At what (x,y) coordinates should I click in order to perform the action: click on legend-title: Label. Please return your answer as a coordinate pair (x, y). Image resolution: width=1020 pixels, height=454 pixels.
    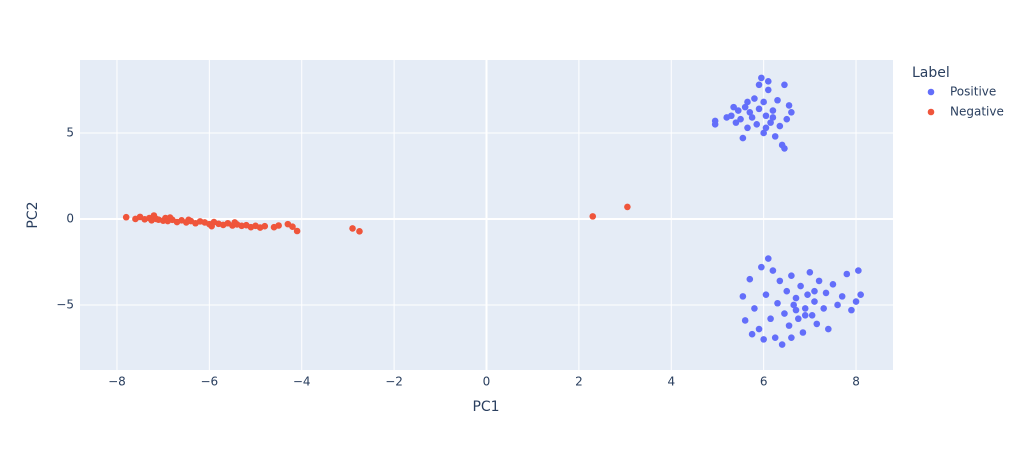
    Looking at the image, I should click on (931, 73).